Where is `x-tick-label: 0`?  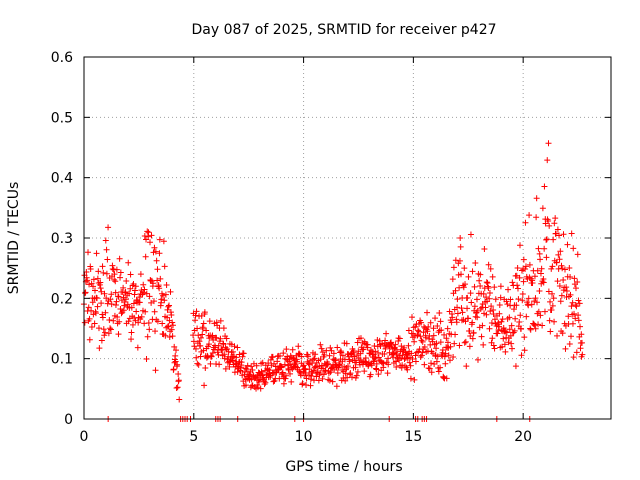
x-tick-label: 0 is located at coordinates (84, 437).